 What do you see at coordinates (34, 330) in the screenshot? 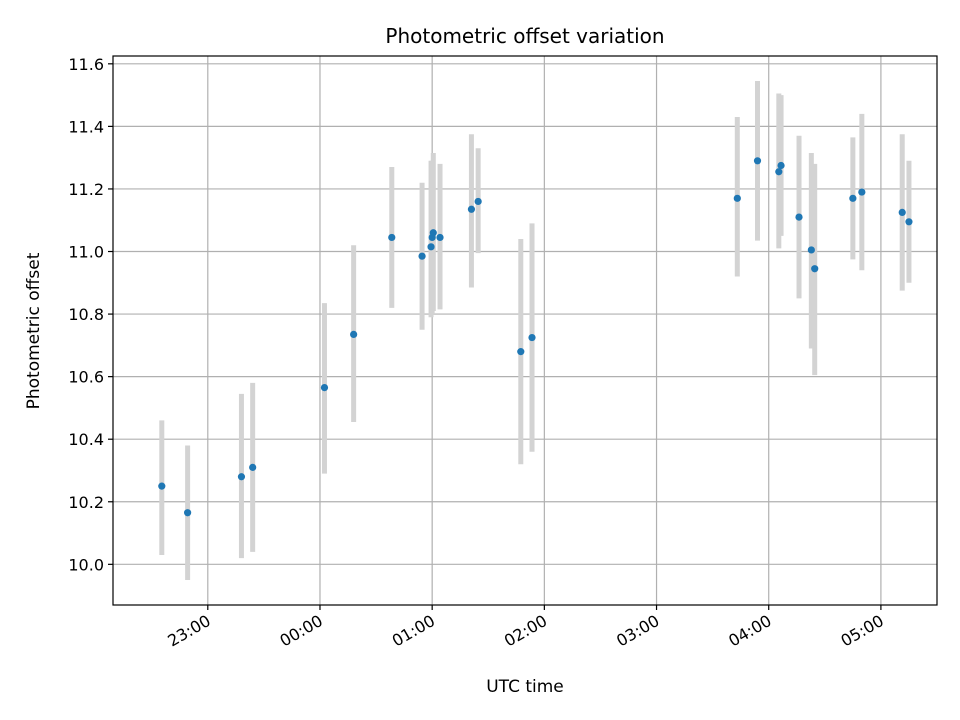
I see `y-axis-label: Photometric offset` at bounding box center [34, 330].